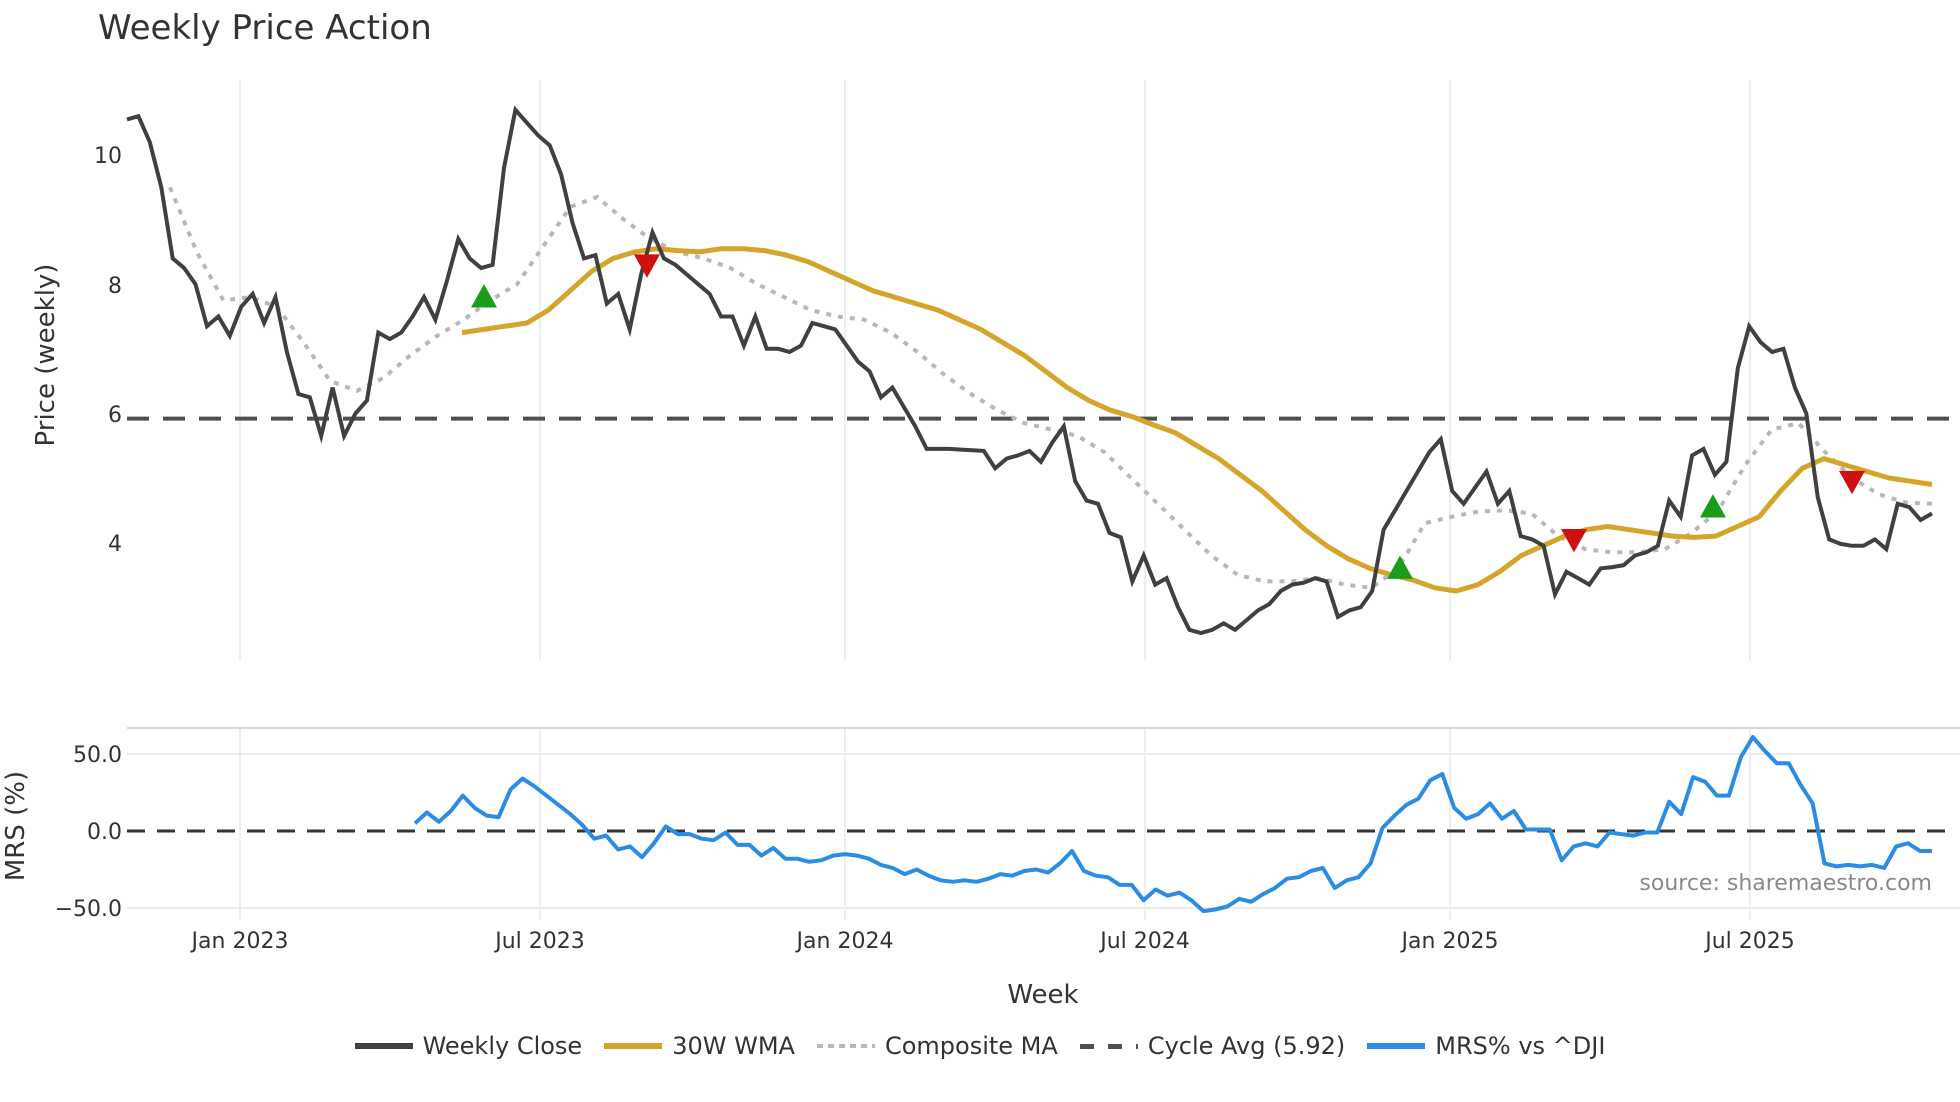 This screenshot has height=1102, width=1960. I want to click on legend-swatch-dotted-icon, so click(845, 1046).